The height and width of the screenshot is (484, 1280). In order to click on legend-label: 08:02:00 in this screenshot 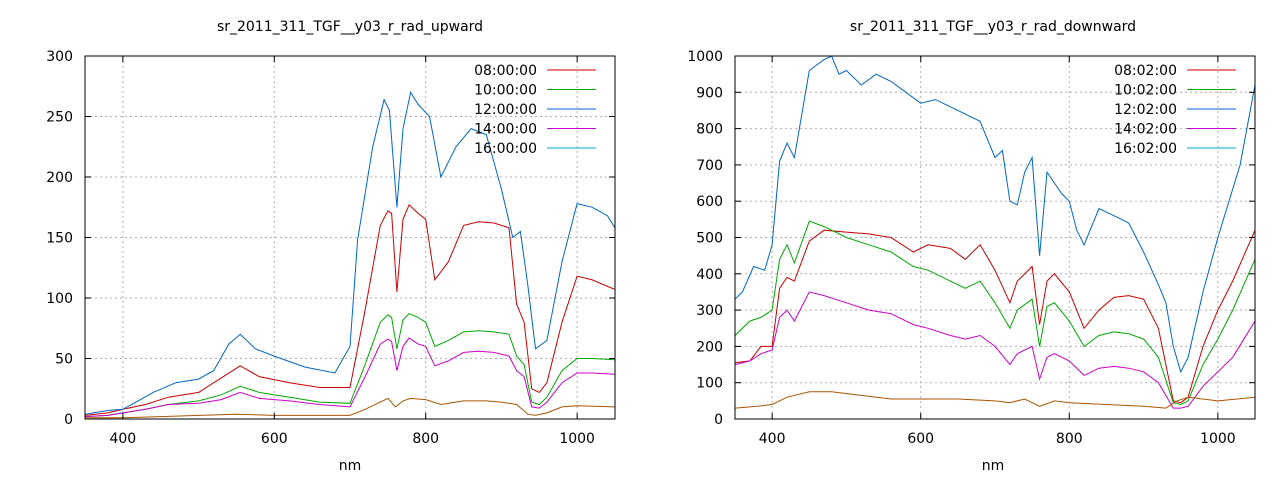, I will do `click(1145, 71)`.